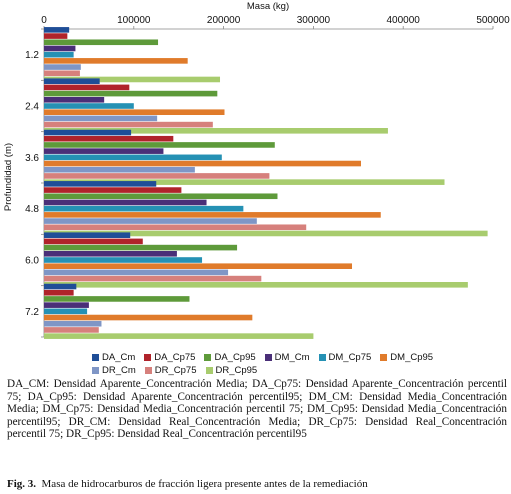 This screenshot has height=494, width=511. I want to click on legend-item: DA_Cm, so click(113, 357).